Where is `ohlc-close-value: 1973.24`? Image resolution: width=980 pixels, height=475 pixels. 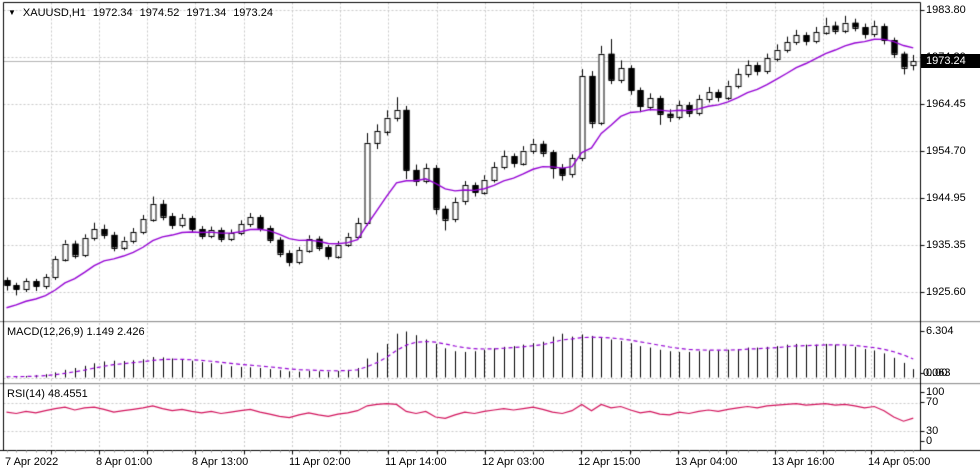
ohlc-close-value: 1973.24 is located at coordinates (253, 13).